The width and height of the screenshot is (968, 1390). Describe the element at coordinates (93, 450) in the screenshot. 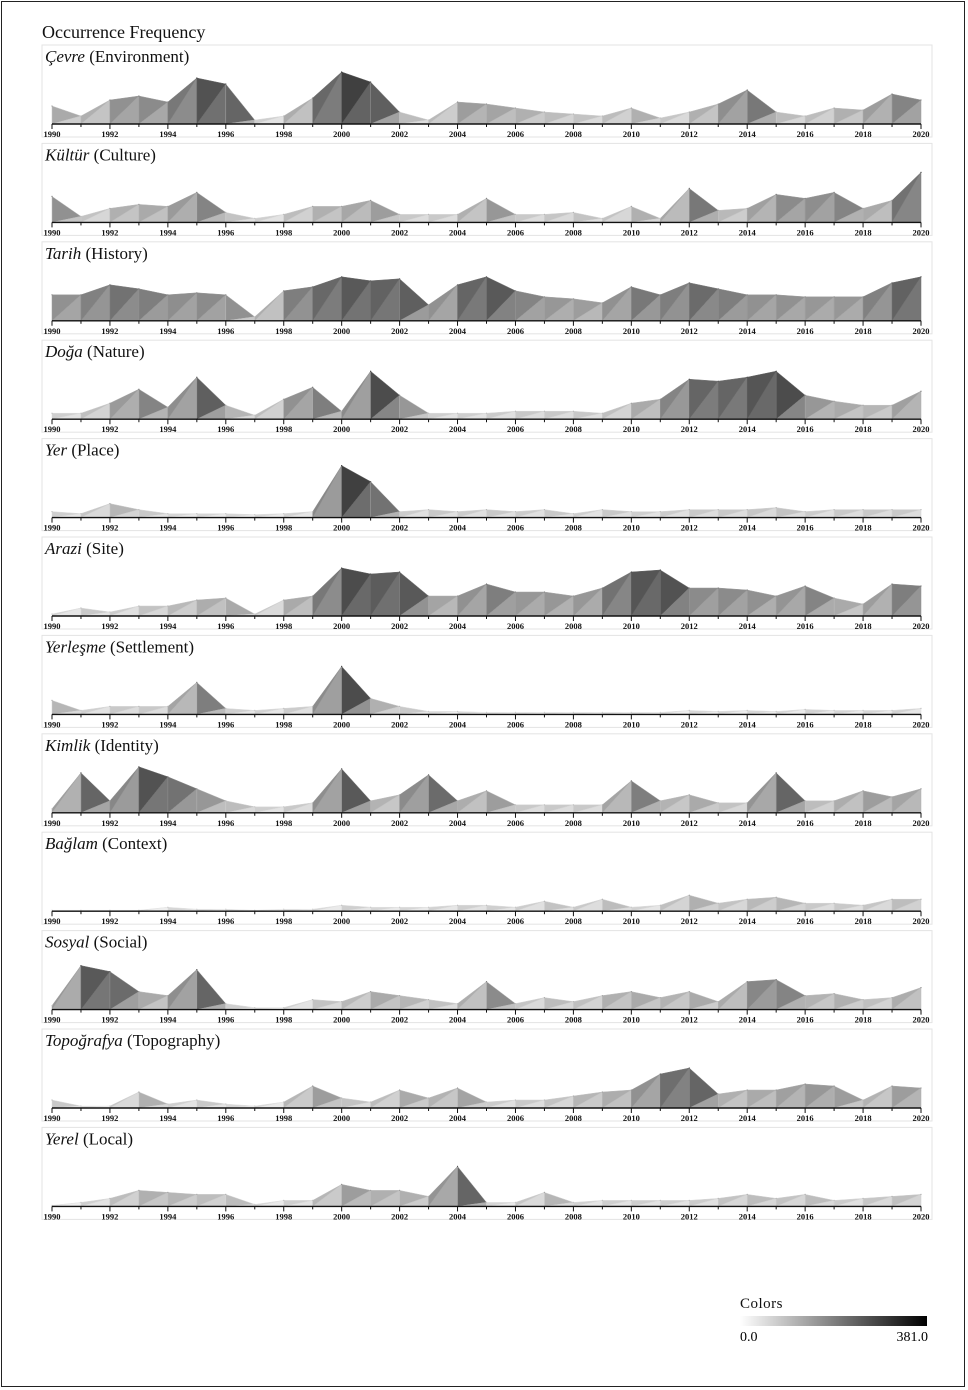

I see `panel-title-translation: (Place)` at that location.